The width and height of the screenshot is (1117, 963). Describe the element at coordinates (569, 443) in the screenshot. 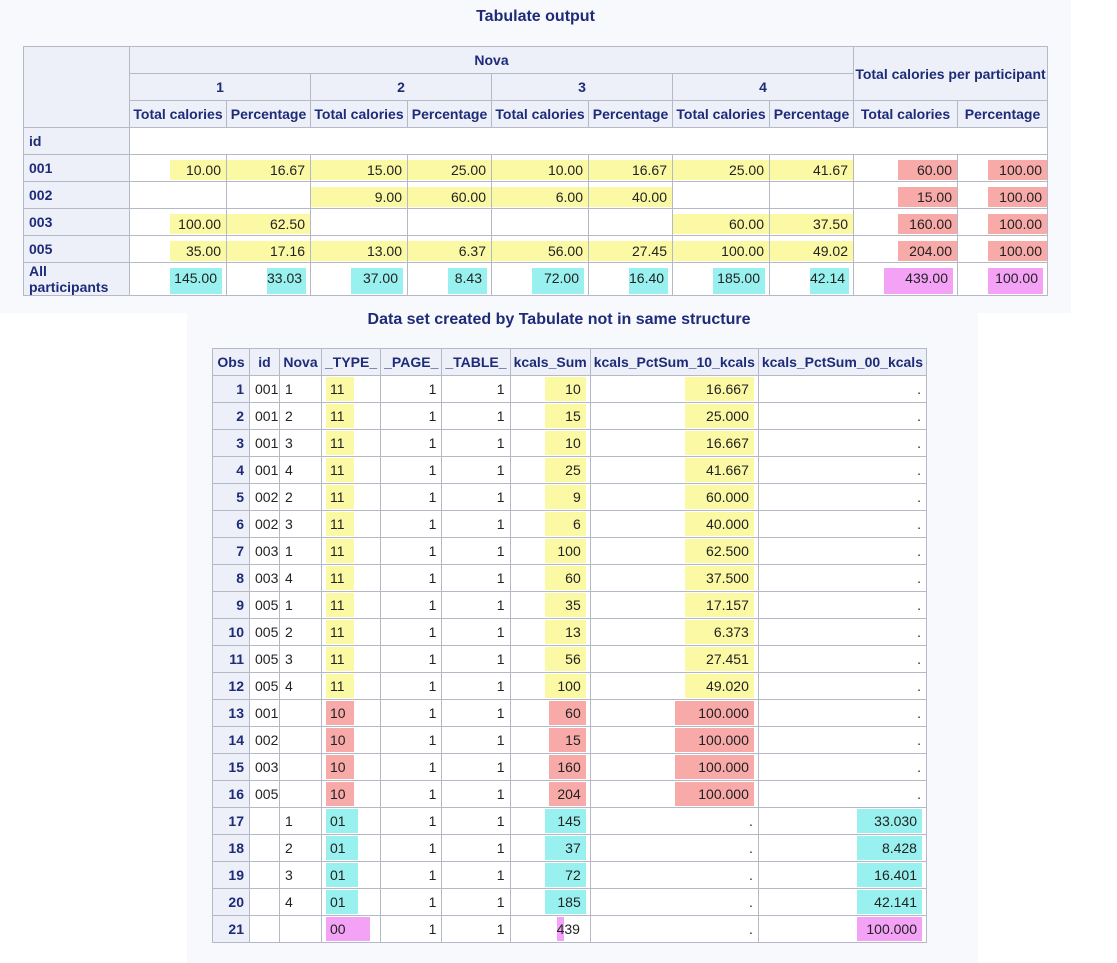

I see `table-row: 3 001 3 11 1 1 10 16.667.` at that location.